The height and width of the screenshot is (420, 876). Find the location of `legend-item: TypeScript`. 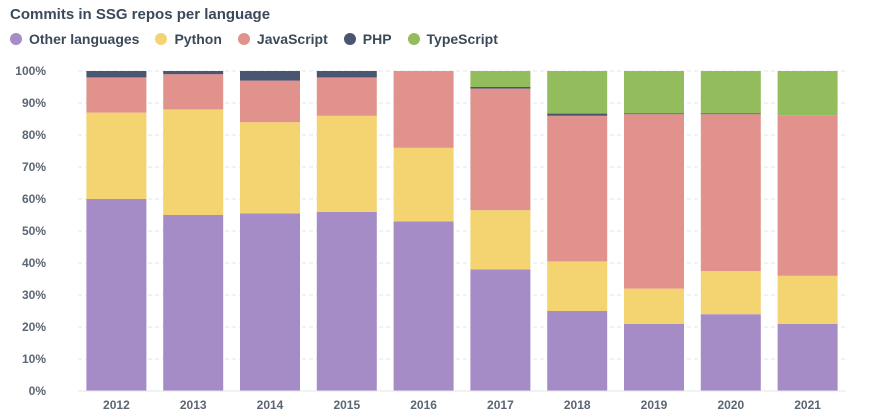

legend-item: TypeScript is located at coordinates (452, 39).